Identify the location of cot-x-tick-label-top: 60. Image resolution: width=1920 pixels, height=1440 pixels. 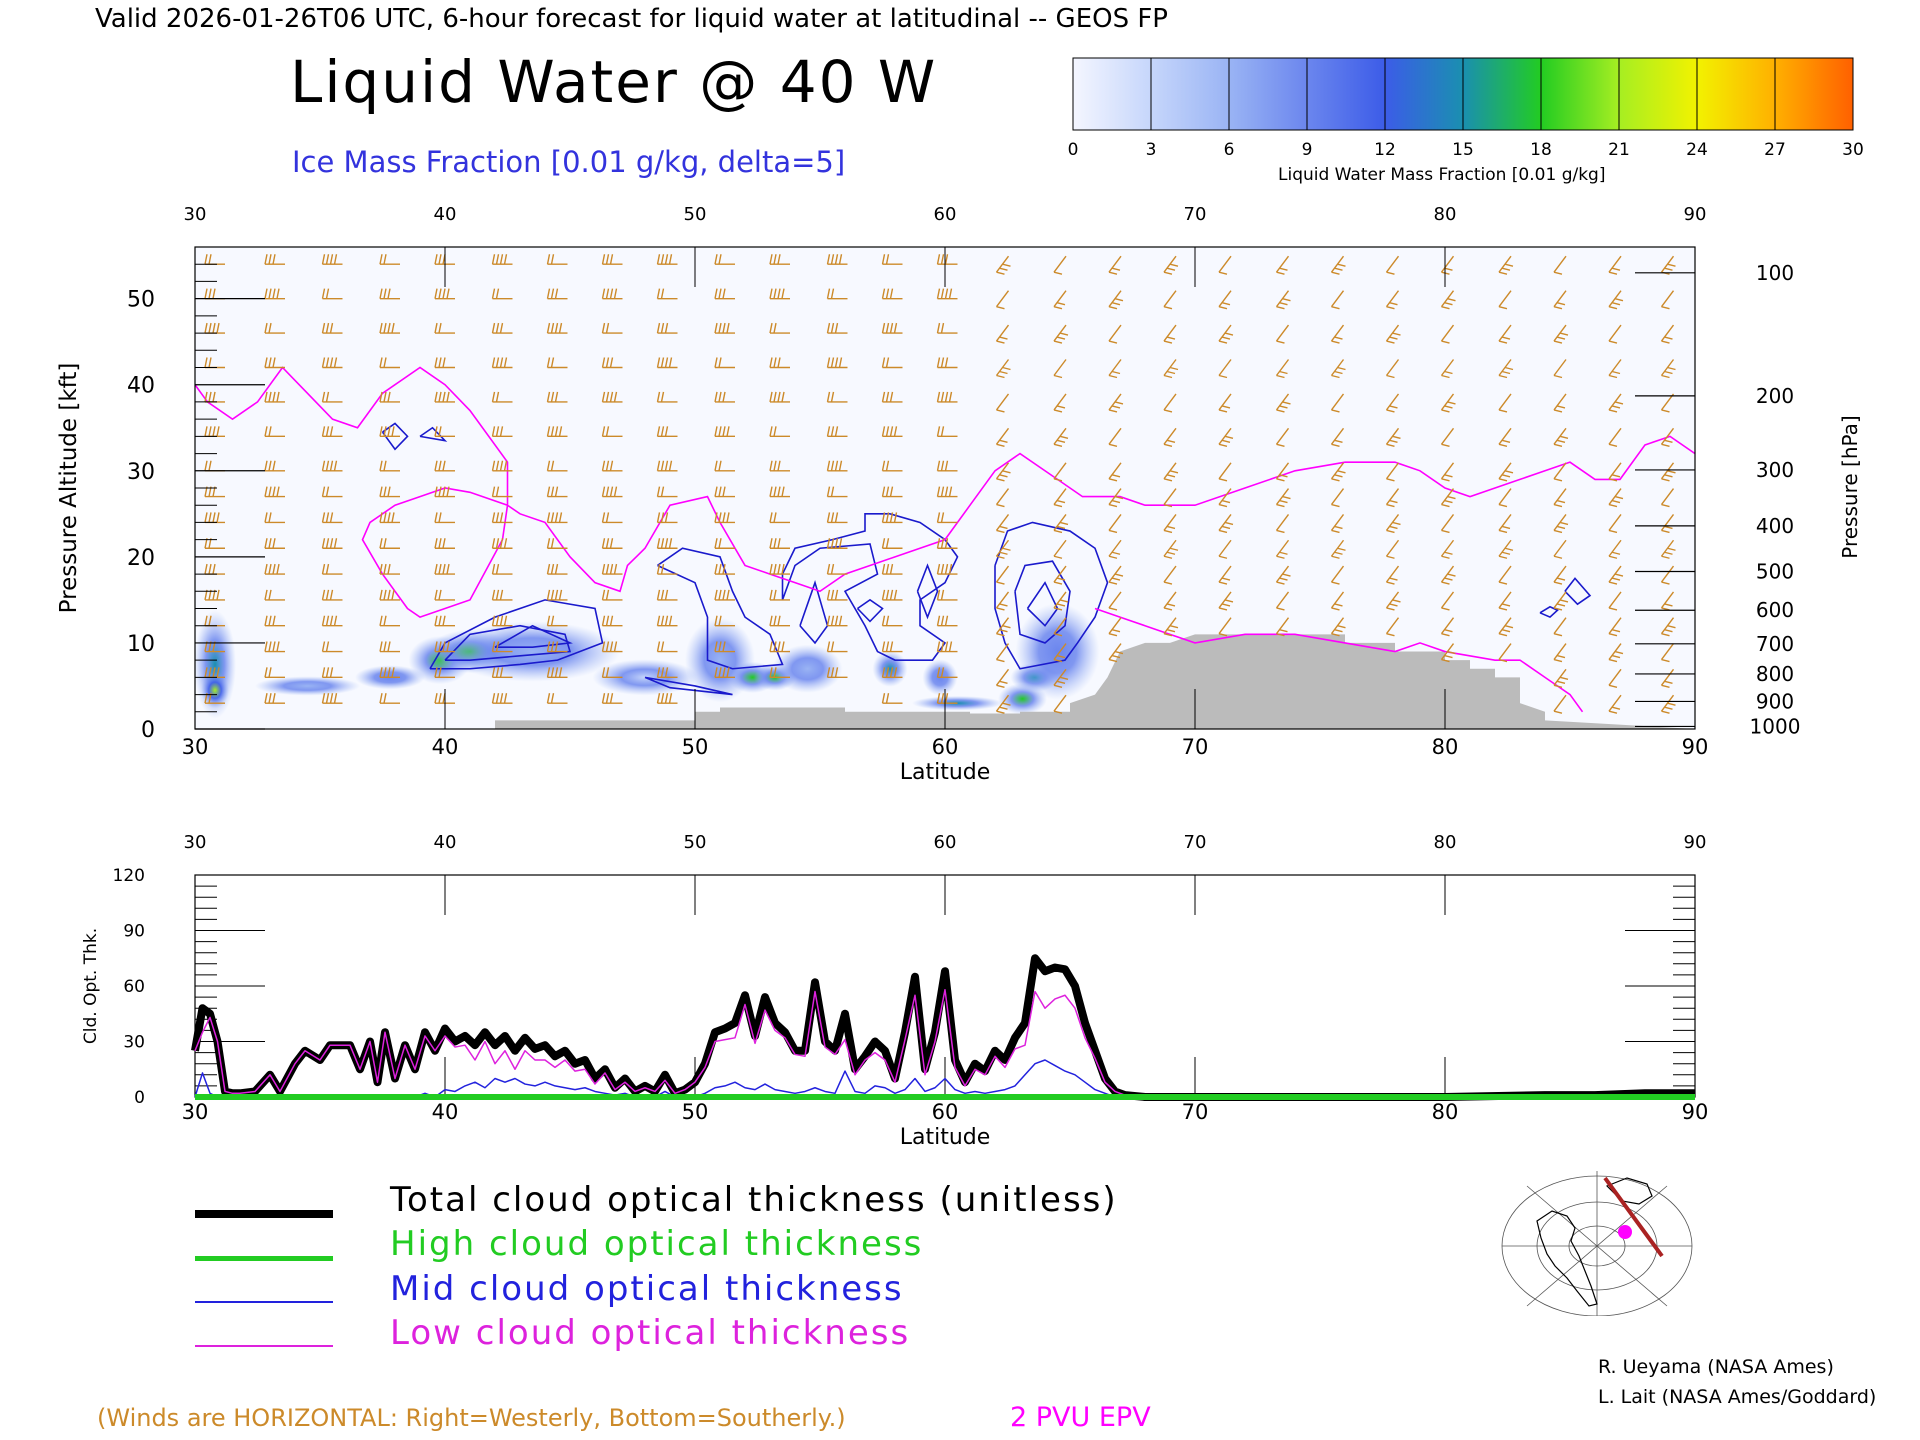
(945, 842).